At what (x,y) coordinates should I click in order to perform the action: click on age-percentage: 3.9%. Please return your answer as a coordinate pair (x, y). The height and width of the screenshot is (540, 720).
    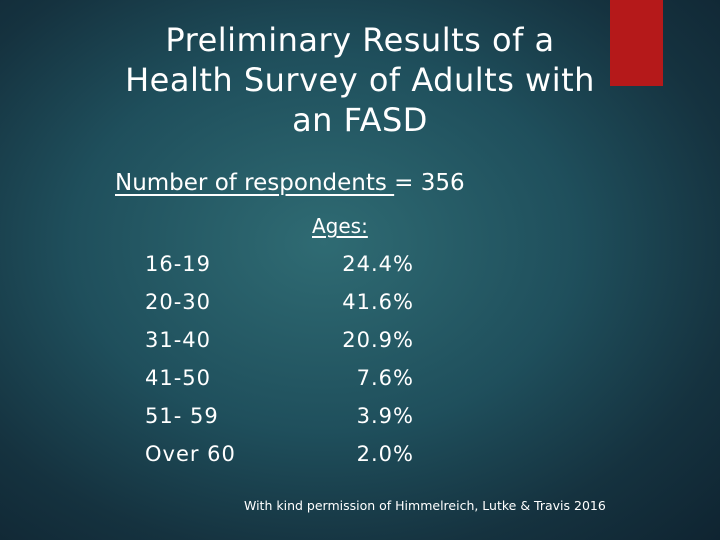
    Looking at the image, I should click on (385, 416).